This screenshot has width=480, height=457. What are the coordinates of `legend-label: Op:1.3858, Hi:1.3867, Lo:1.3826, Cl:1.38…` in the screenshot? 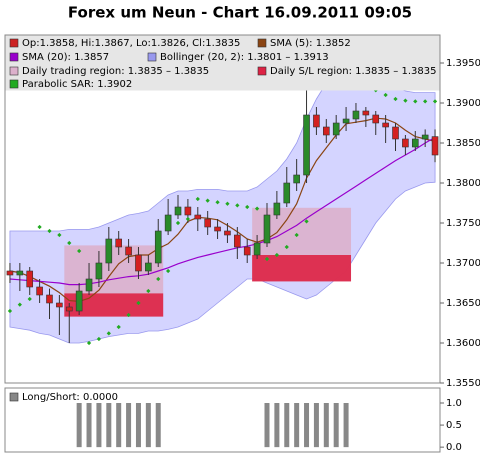 It's located at (131, 43).